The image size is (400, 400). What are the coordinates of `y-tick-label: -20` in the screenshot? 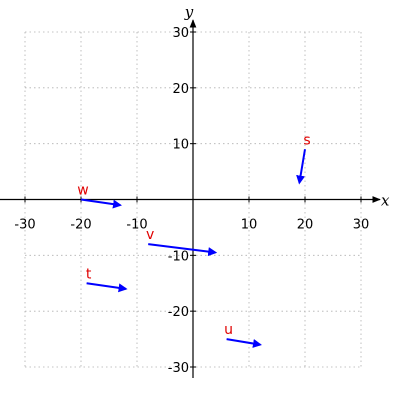 It's located at (178, 312).